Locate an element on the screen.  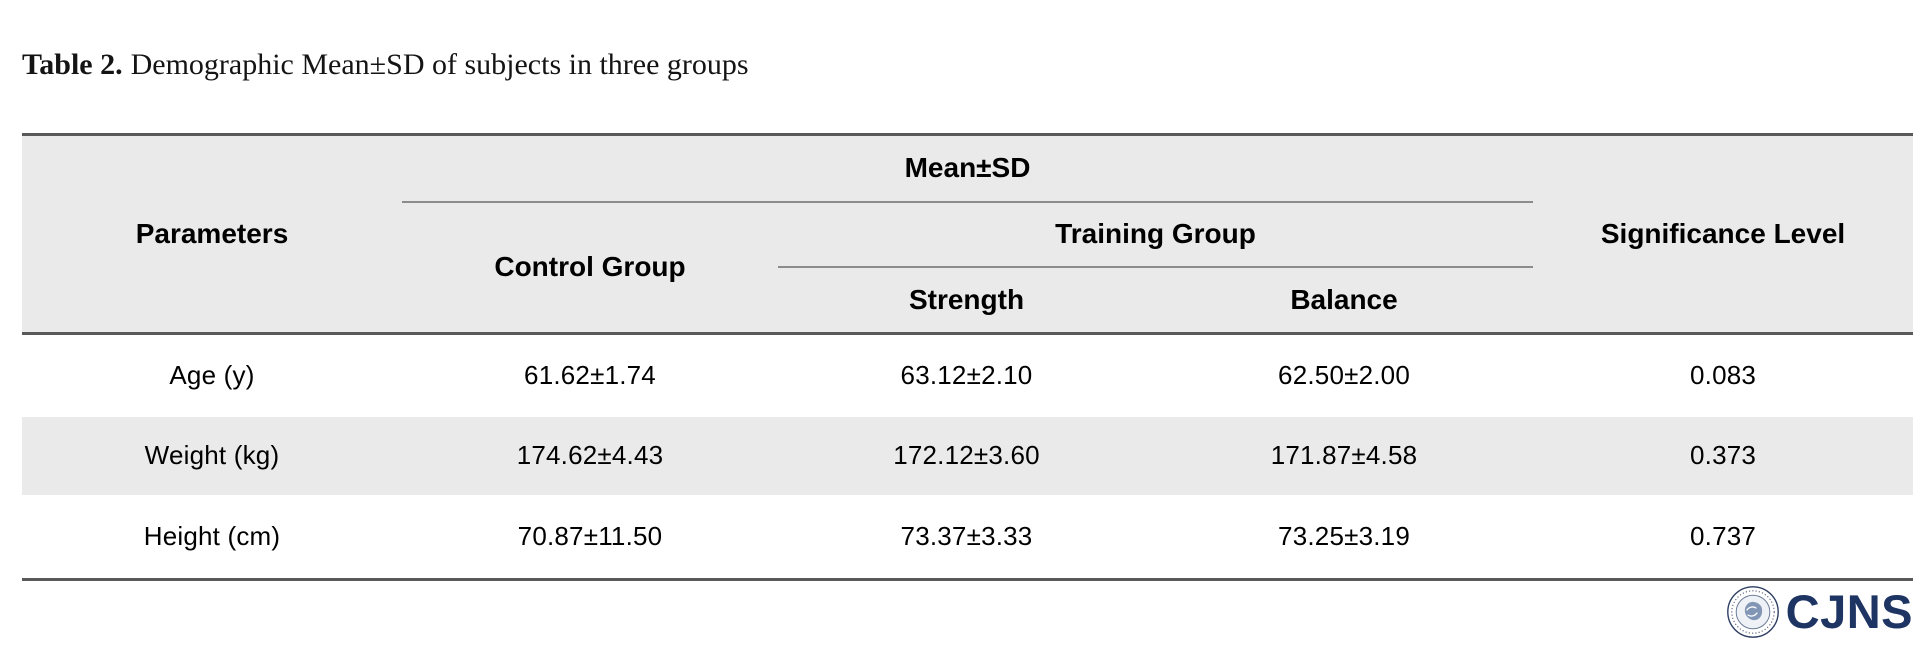
col-header-strength: Strength is located at coordinates (966, 300).